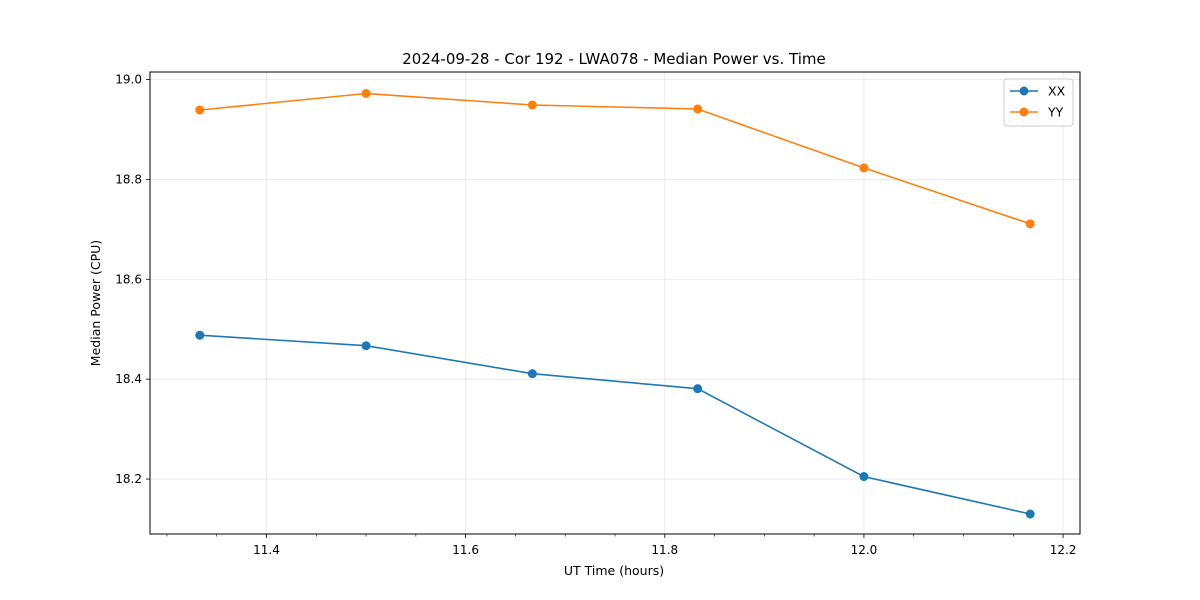 This screenshot has height=600, width=1200. I want to click on legend-label-xx: XX, so click(1057, 91).